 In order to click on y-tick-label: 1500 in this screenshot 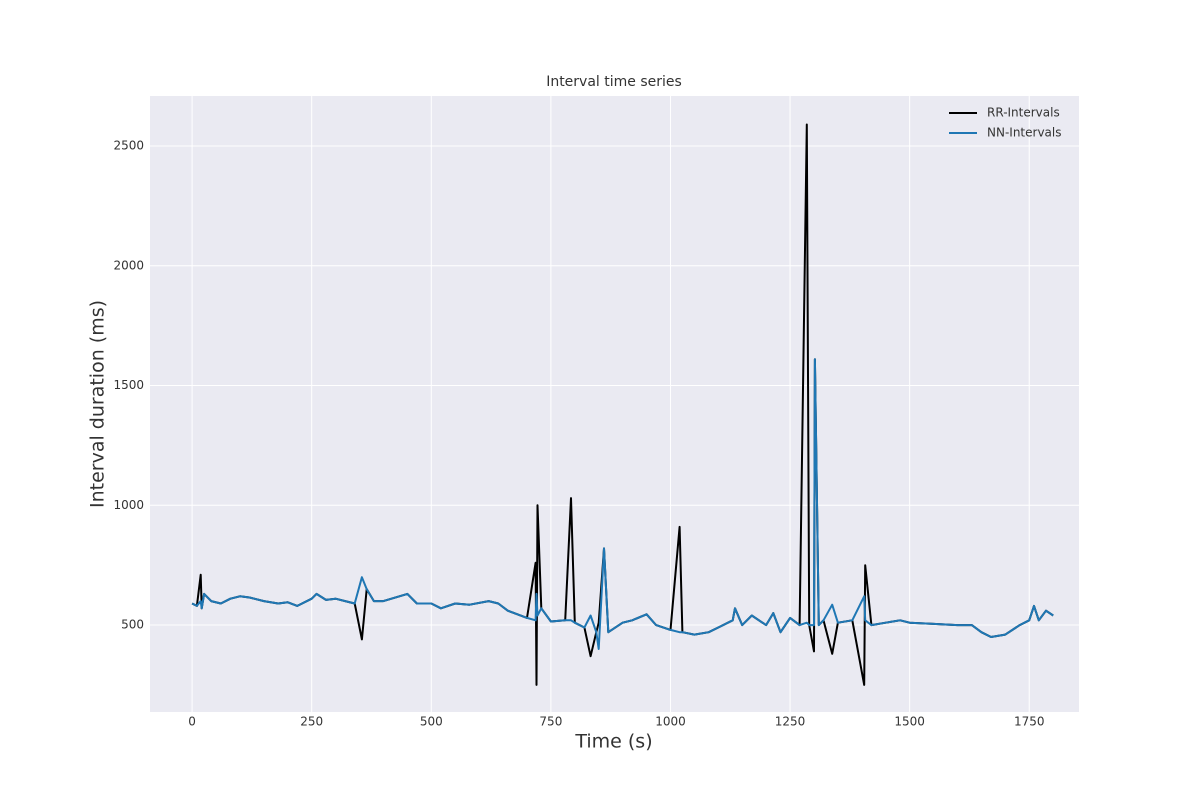, I will do `click(128, 385)`.